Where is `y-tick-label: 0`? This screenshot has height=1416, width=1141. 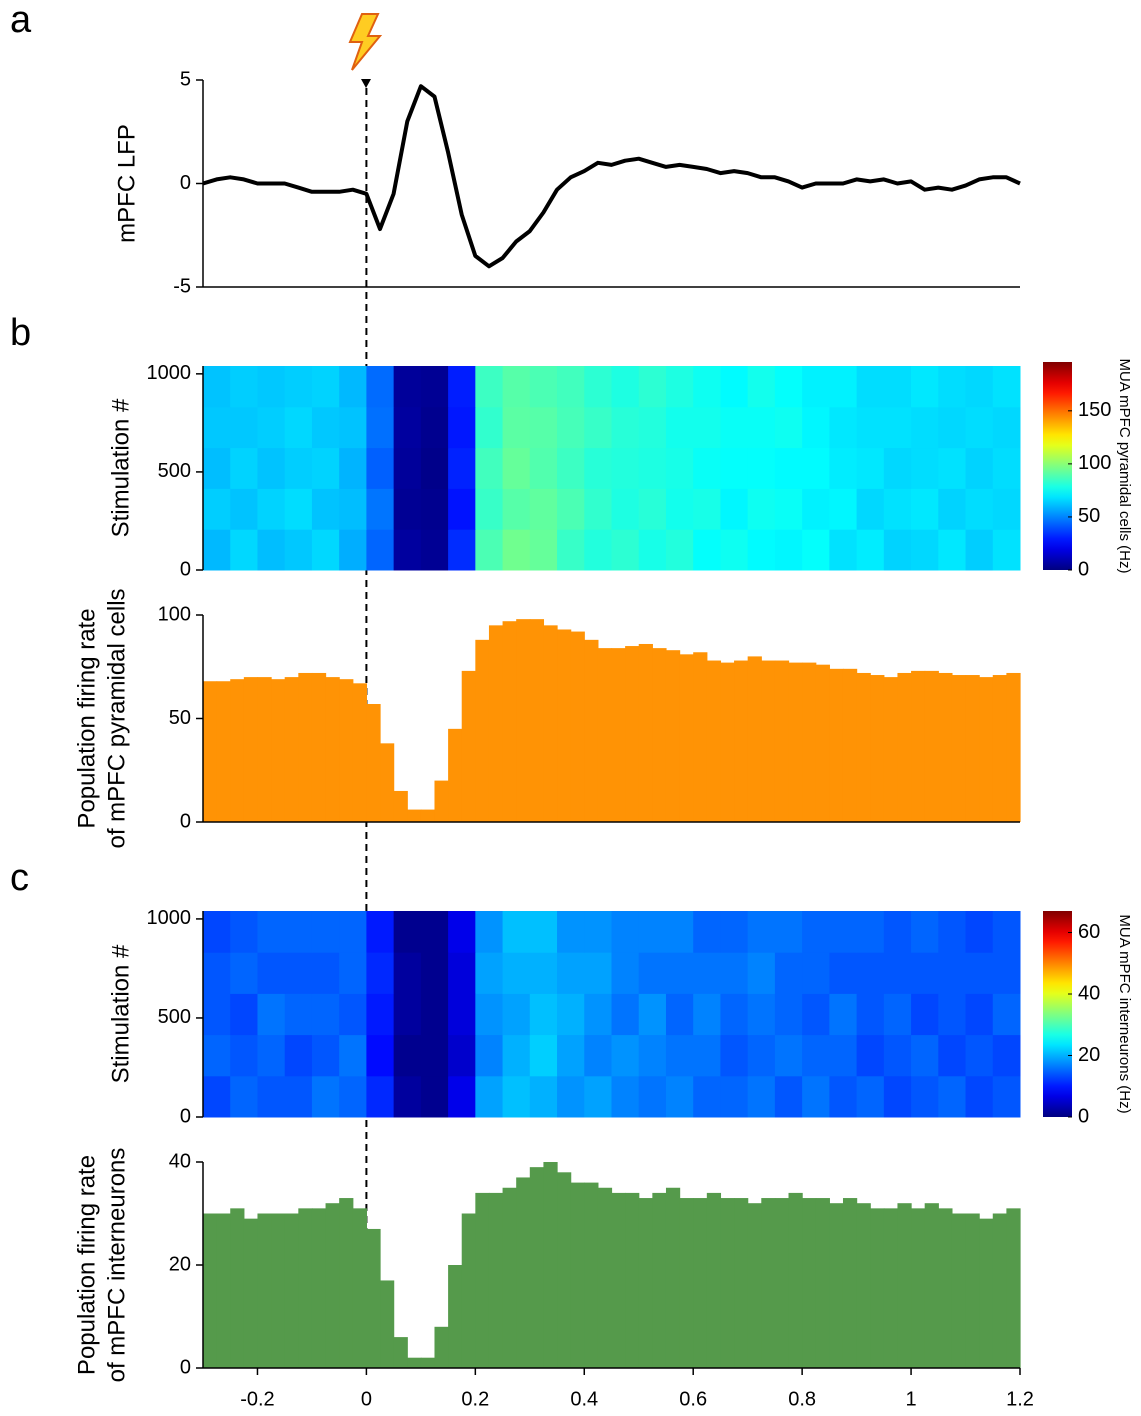 y-tick-label: 0 is located at coordinates (185, 1116).